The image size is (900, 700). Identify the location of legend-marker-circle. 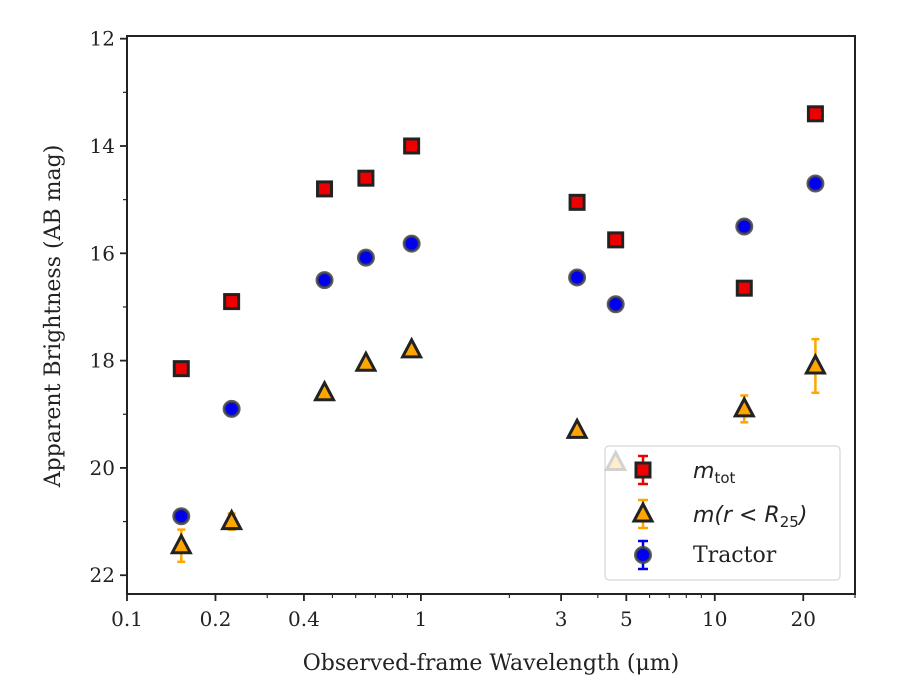
(643, 555).